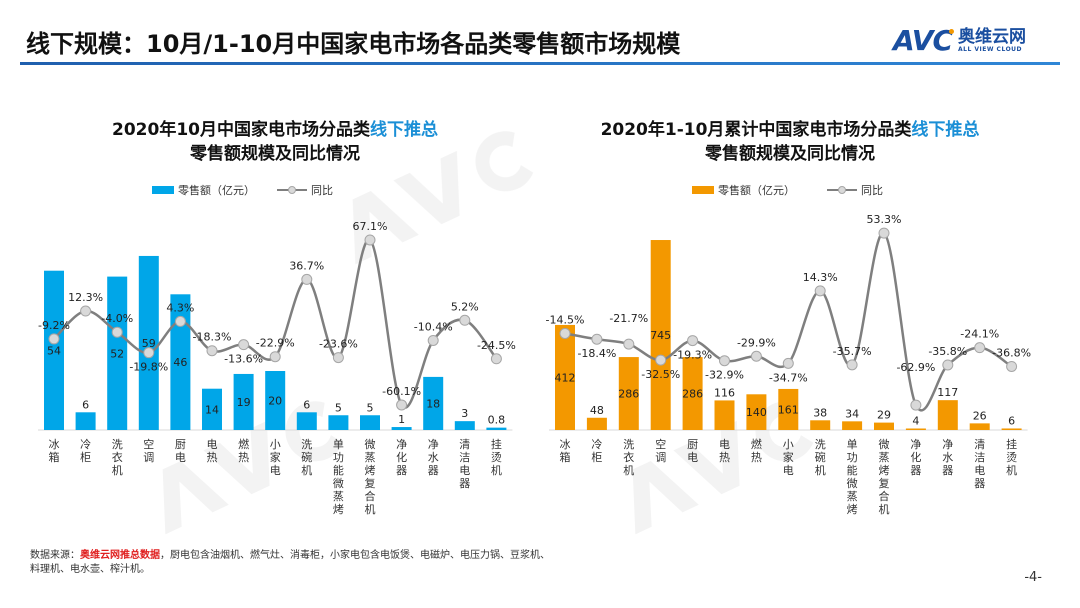 The image size is (1080, 608). What do you see at coordinates (692, 355) in the screenshot?
I see `yoy-label: -19.3%` at bounding box center [692, 355].